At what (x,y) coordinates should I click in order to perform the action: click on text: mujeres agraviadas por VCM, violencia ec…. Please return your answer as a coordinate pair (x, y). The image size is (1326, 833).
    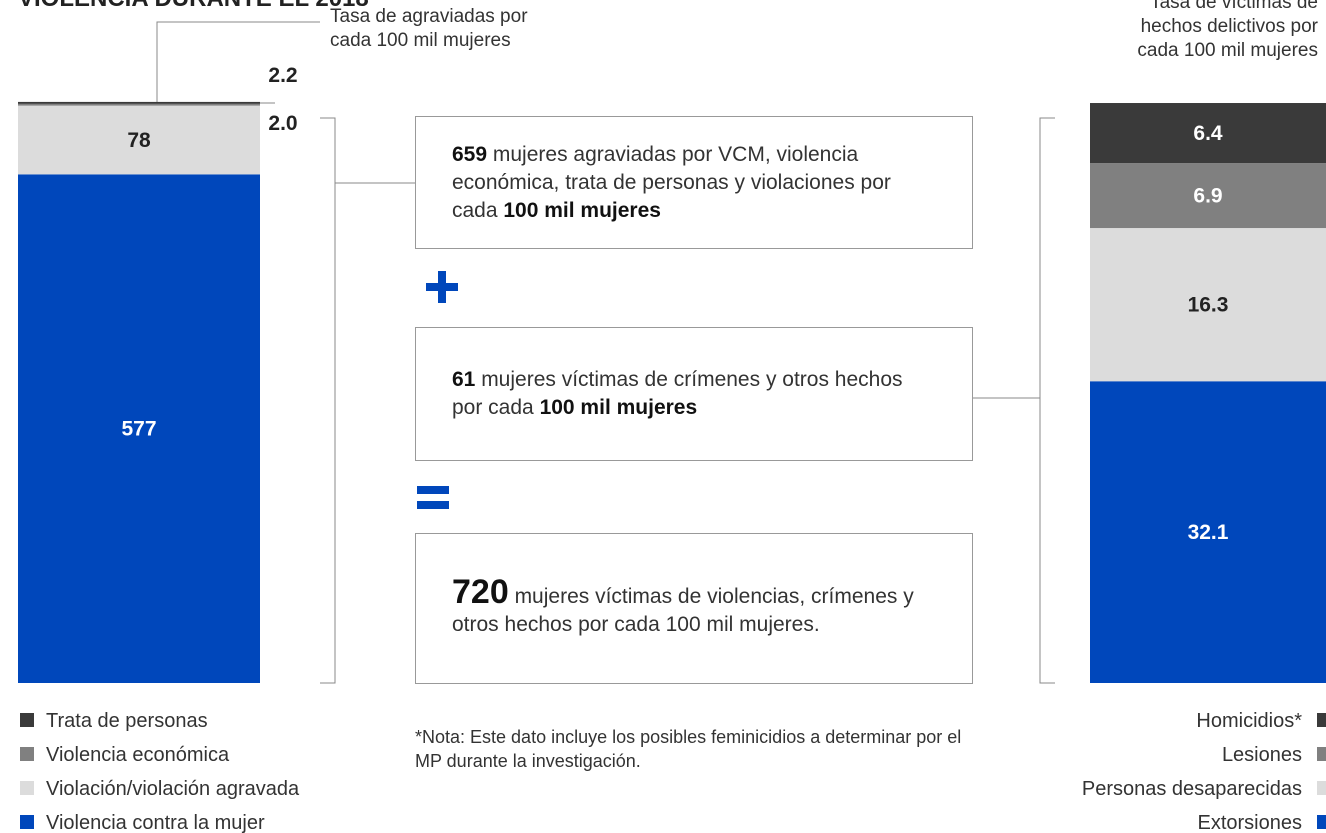
    Looking at the image, I should click on (671, 182).